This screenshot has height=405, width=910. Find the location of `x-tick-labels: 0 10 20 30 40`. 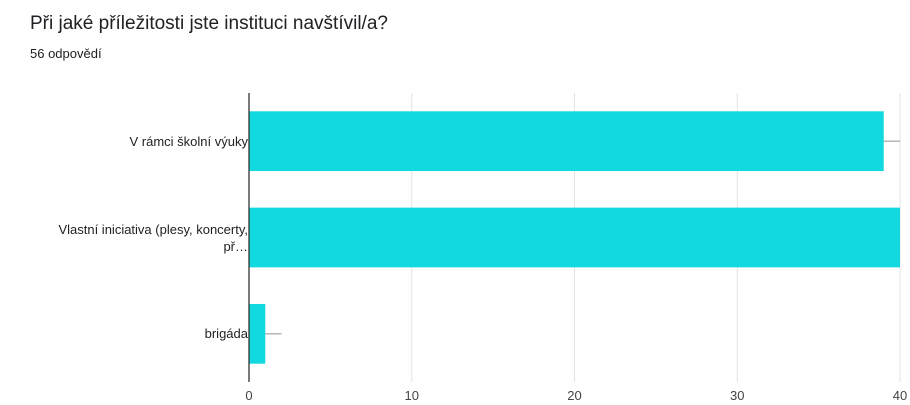

x-tick-labels: 0 10 20 30 40 is located at coordinates (576, 395).